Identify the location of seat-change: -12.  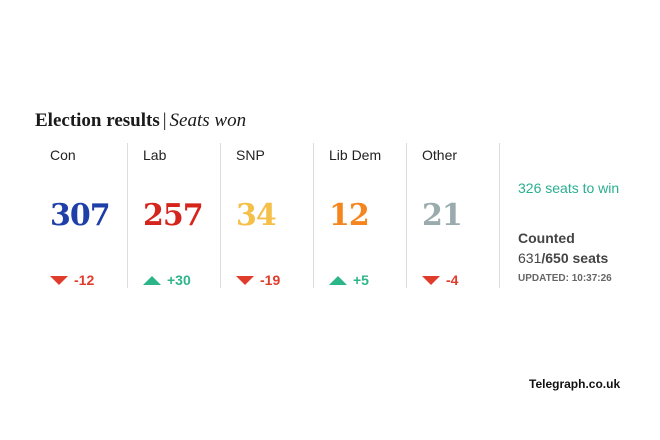
(72, 280).